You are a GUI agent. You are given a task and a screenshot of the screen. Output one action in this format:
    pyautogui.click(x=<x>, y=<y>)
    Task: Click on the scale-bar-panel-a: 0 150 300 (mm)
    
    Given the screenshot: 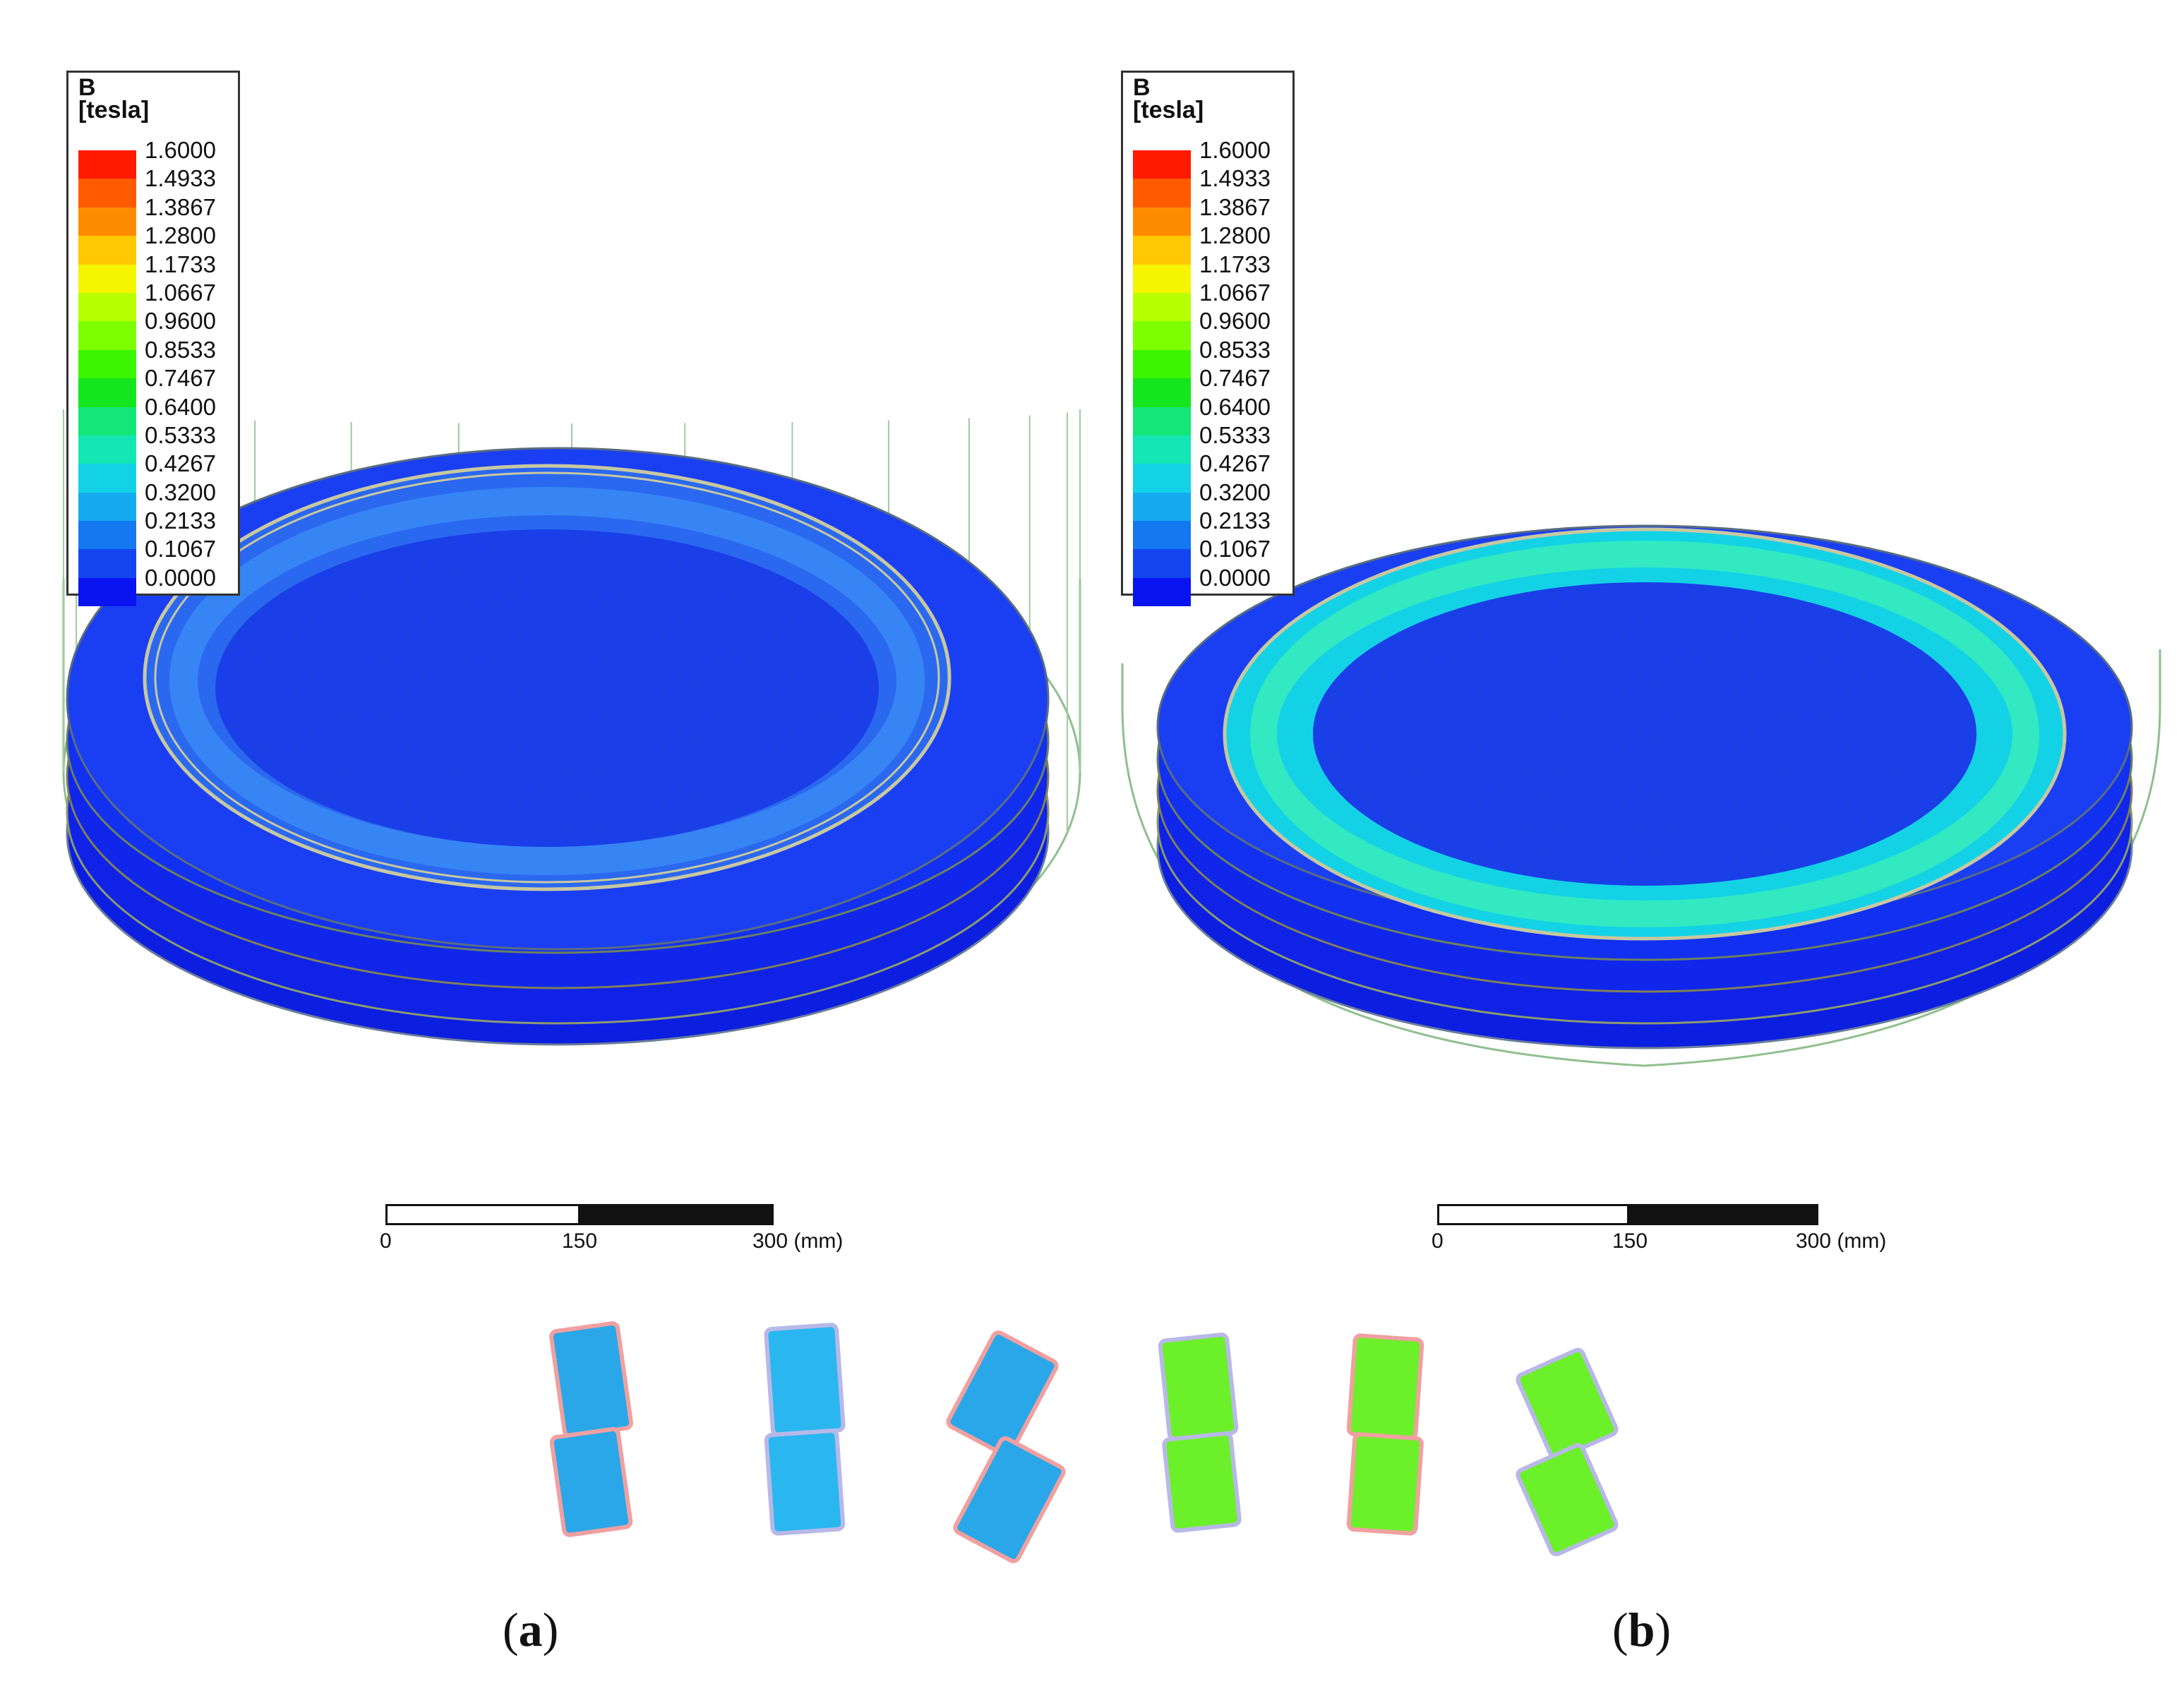 What is the action you would take?
    pyautogui.click(x=612, y=1232)
    